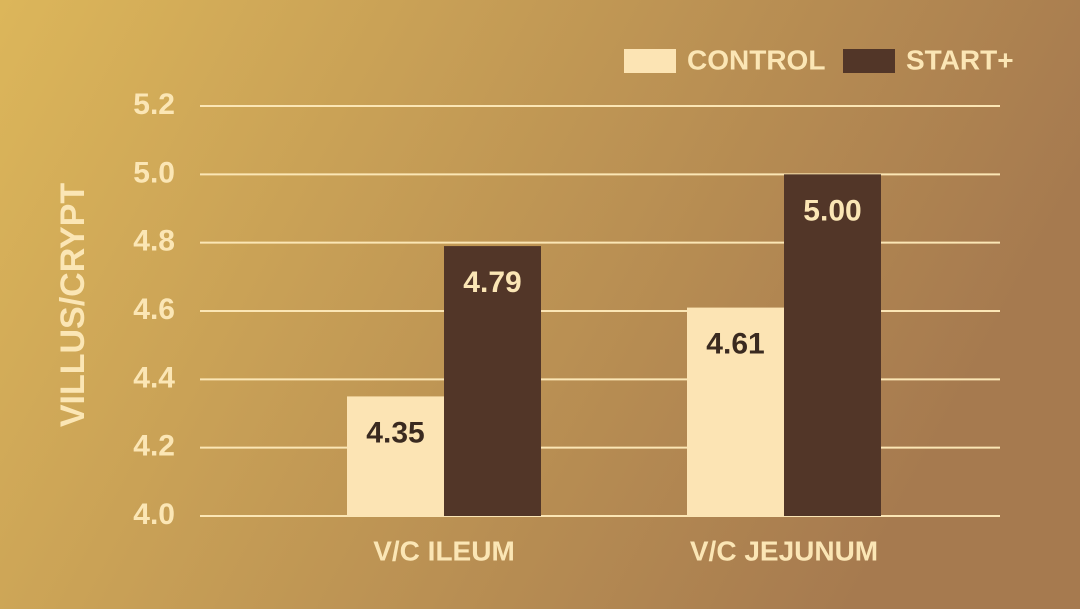 The height and width of the screenshot is (609, 1080). Describe the element at coordinates (154, 514) in the screenshot. I see `y-tick-label: 4.0` at that location.